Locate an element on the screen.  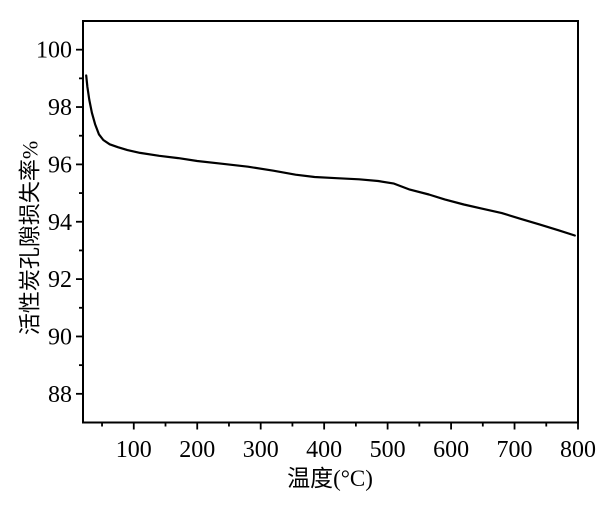
x-tick-label: 700 is located at coordinates (515, 450).